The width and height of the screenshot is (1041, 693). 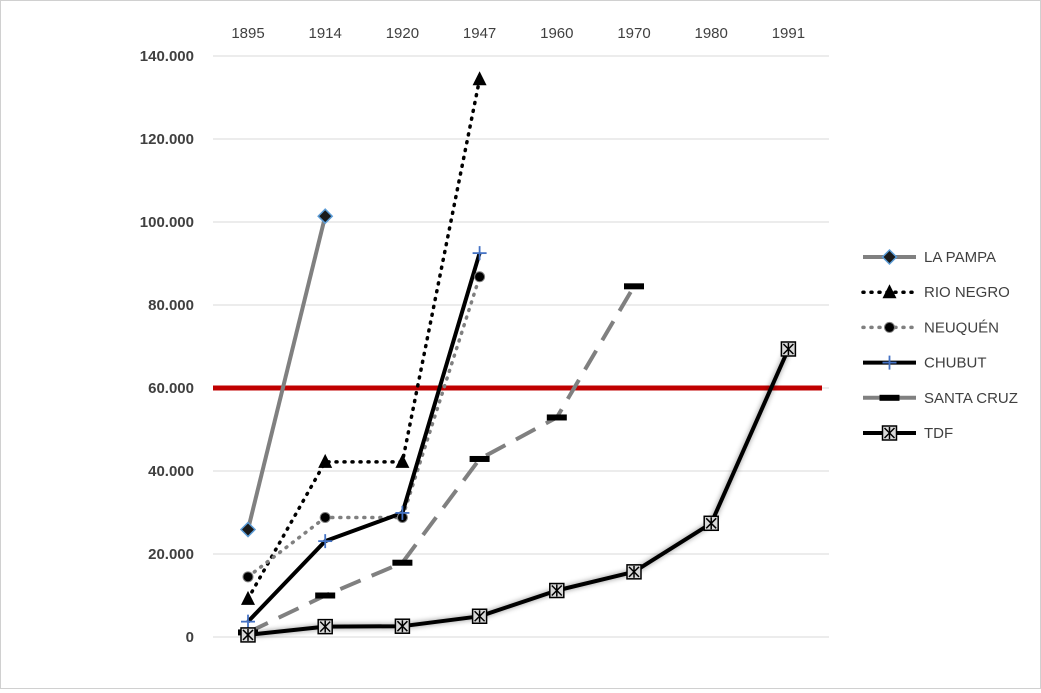 I want to click on x-tick-label: 1895, so click(x=247, y=33).